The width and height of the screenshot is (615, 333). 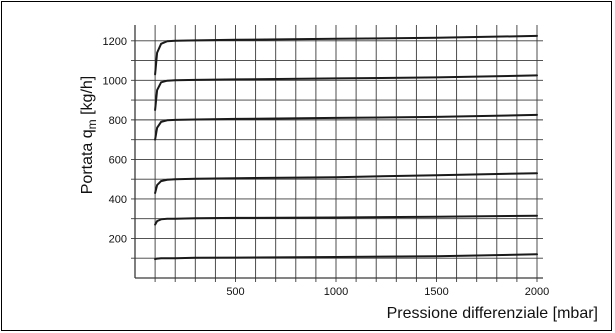 I want to click on y-tick-label-2: 600, so click(x=118, y=160).